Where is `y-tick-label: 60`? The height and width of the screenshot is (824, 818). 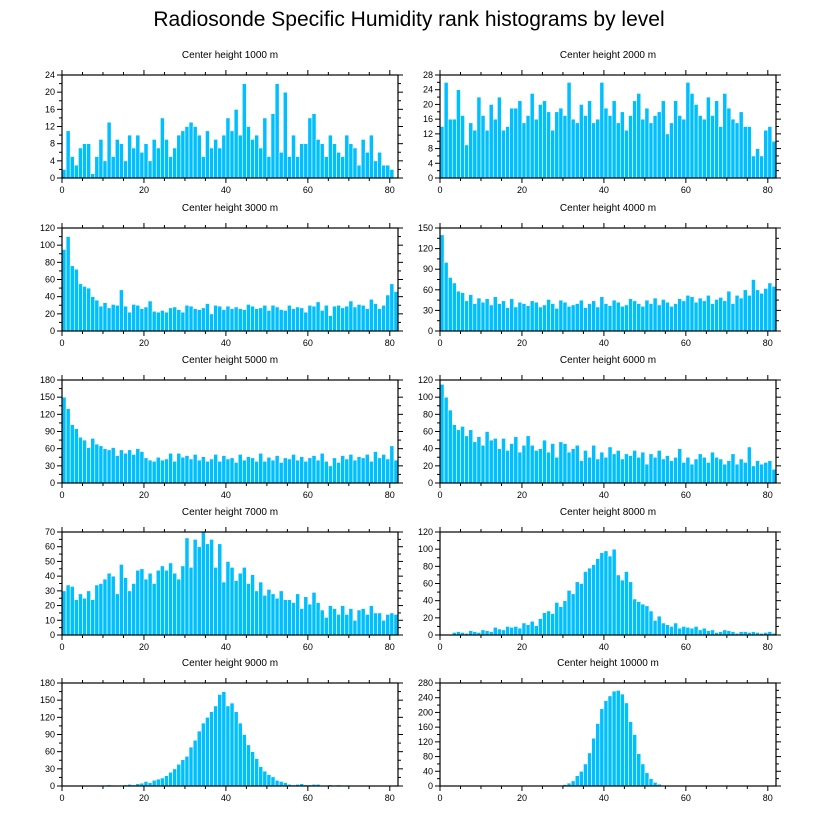
y-tick-label: 60 is located at coordinates (428, 432).